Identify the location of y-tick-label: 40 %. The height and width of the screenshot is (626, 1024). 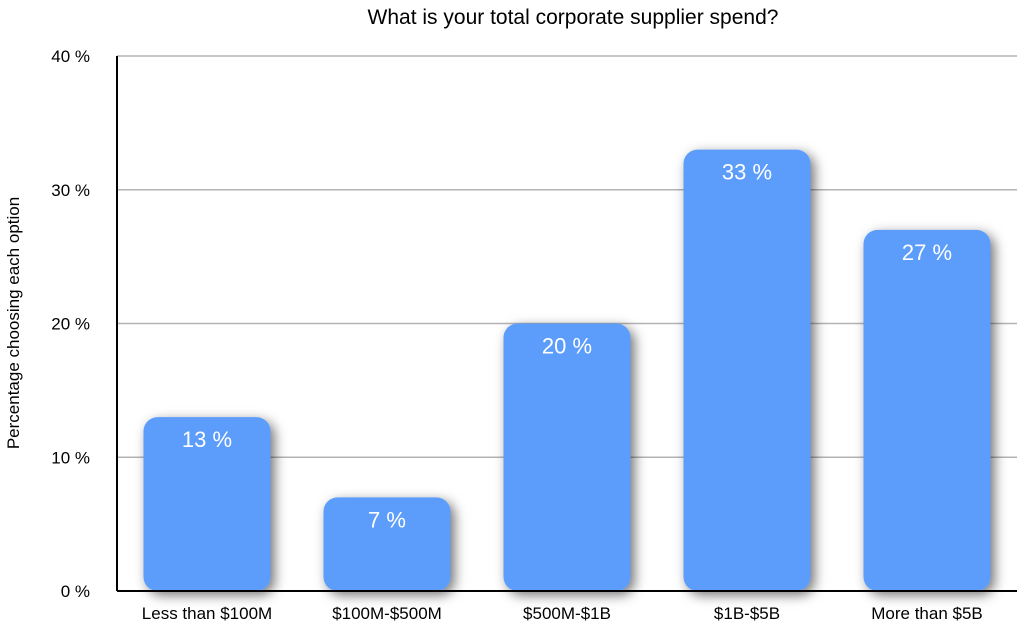
(70, 56).